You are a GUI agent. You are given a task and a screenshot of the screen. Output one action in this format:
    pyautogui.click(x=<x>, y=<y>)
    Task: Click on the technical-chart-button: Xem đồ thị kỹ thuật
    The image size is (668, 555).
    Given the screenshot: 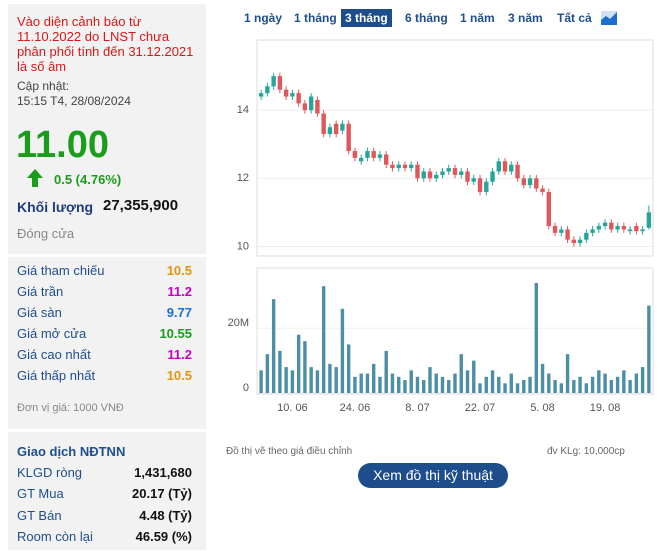 What is the action you would take?
    pyautogui.click(x=433, y=475)
    